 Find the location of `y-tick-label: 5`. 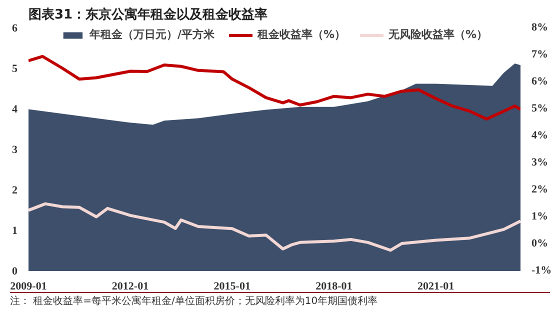

y-tick-label: 5 is located at coordinates (15, 69).